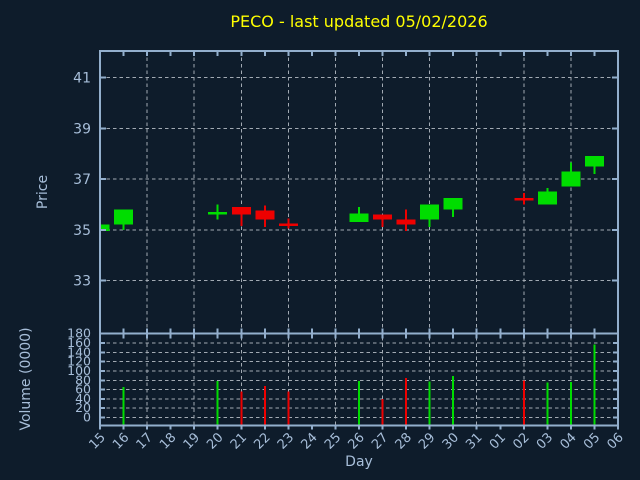 The image size is (640, 480). Describe the element at coordinates (357, 441) in the screenshot. I see `x-tick-label: 26` at that location.